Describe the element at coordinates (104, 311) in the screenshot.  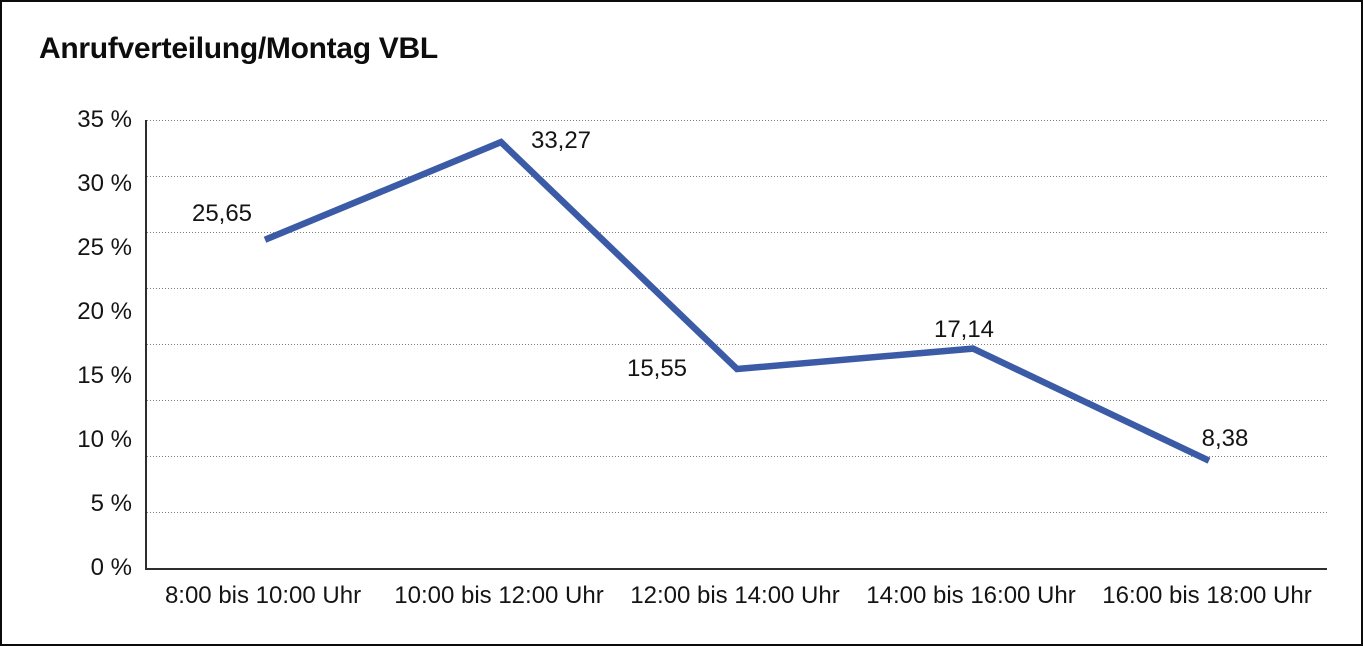
I see `y-tick-label: 20 %` at that location.